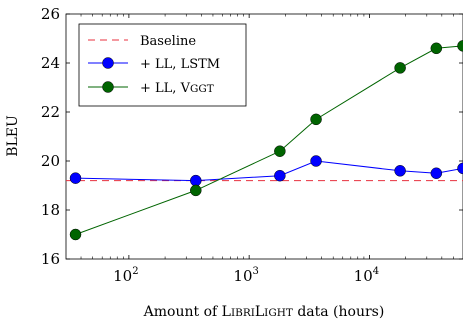  What do you see at coordinates (50, 14) in the screenshot?
I see `y-tick-label: 26` at bounding box center [50, 14].